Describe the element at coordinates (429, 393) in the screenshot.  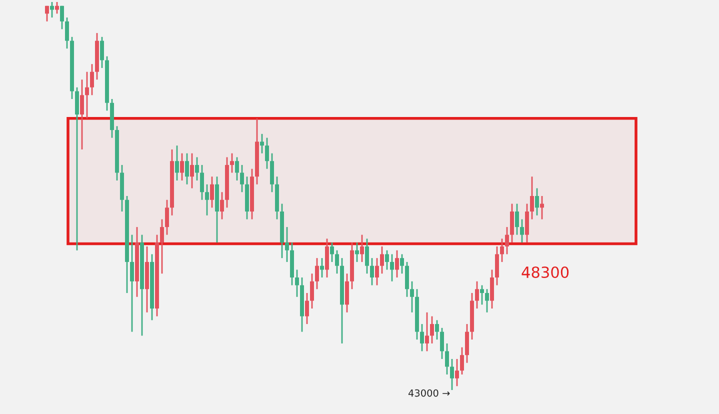
I see `annotation: 43000 →` at that location.